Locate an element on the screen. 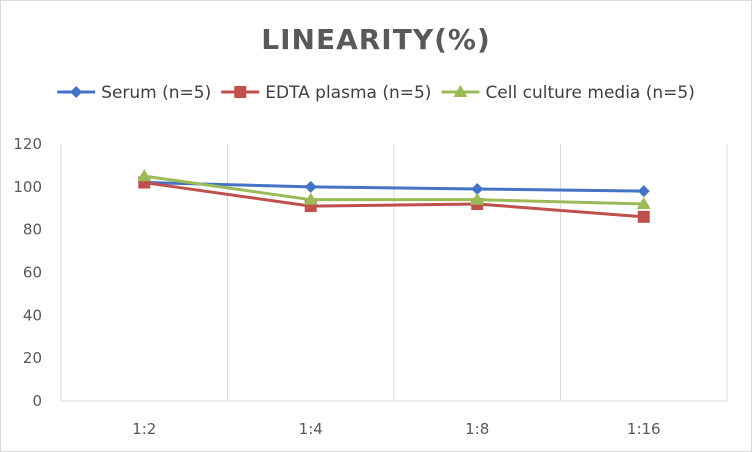 The image size is (752, 452). y-tick-label: 0 is located at coordinates (37, 401).